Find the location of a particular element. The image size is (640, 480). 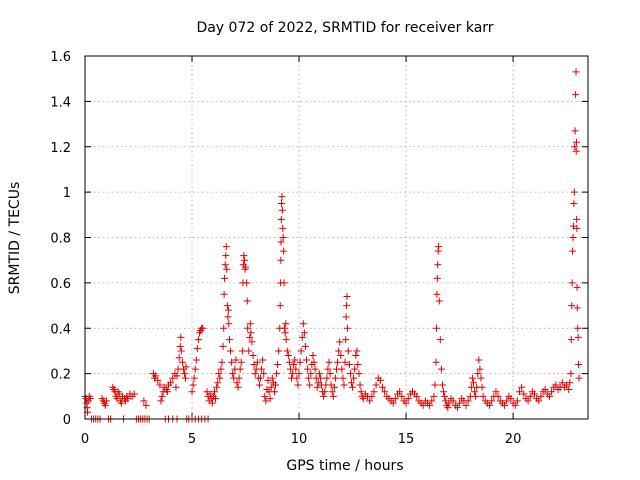

y-tick-label: 0.8 is located at coordinates (60, 239).